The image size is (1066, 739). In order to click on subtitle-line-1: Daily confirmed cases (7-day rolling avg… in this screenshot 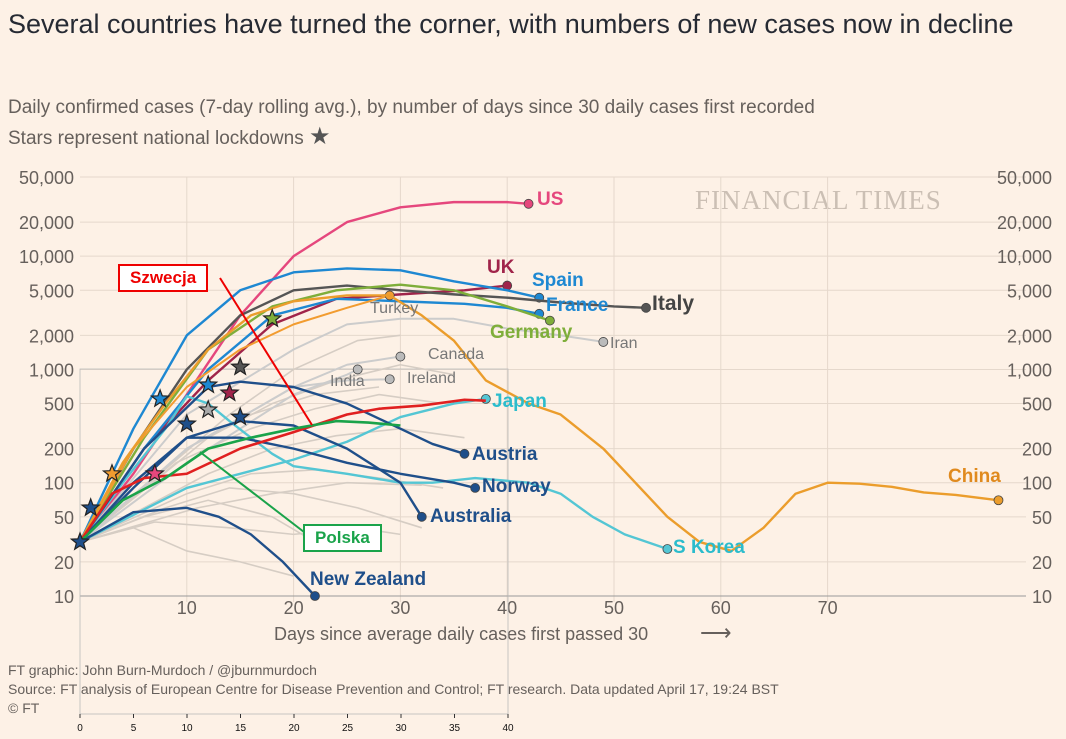, I will do `click(411, 107)`.